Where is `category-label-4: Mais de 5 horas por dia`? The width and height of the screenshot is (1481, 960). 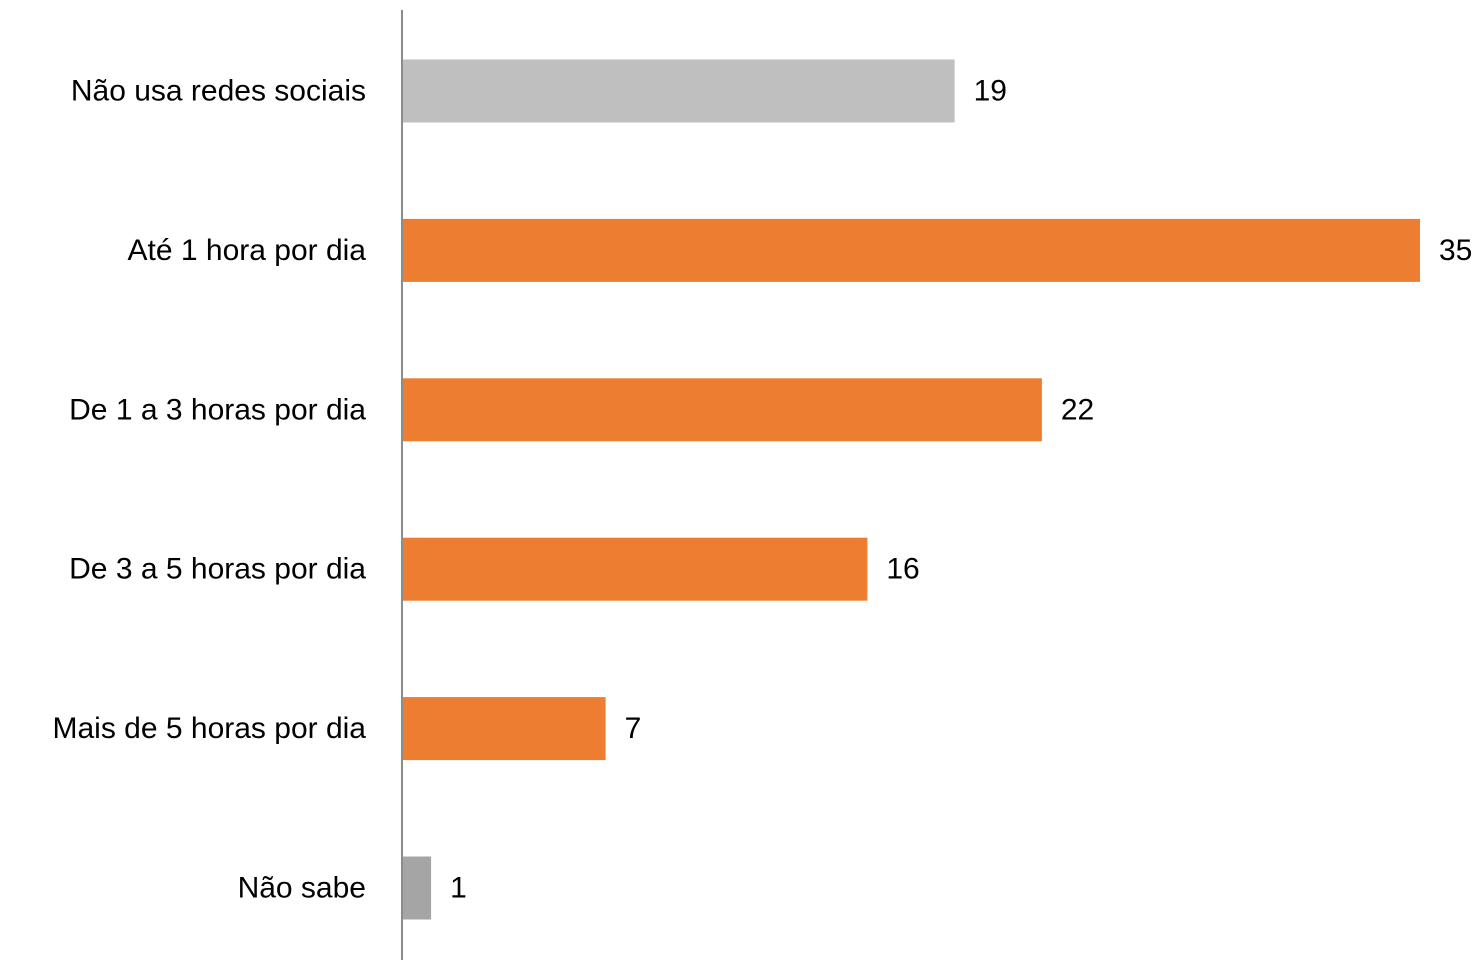
category-label-4: Mais de 5 horas por dia is located at coordinates (209, 728).